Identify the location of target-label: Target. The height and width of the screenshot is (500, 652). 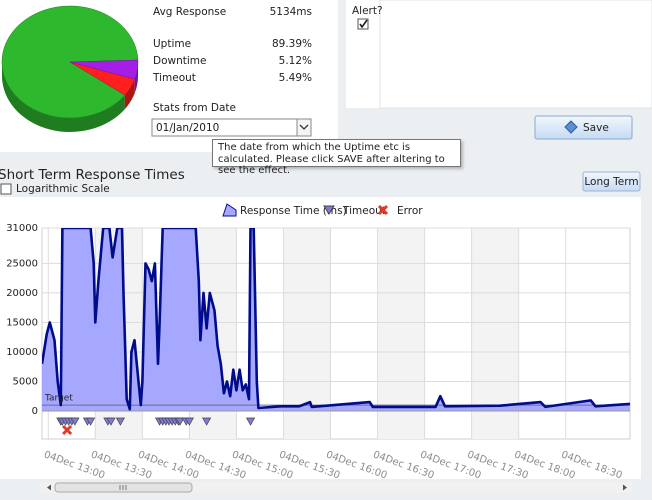
(58, 399).